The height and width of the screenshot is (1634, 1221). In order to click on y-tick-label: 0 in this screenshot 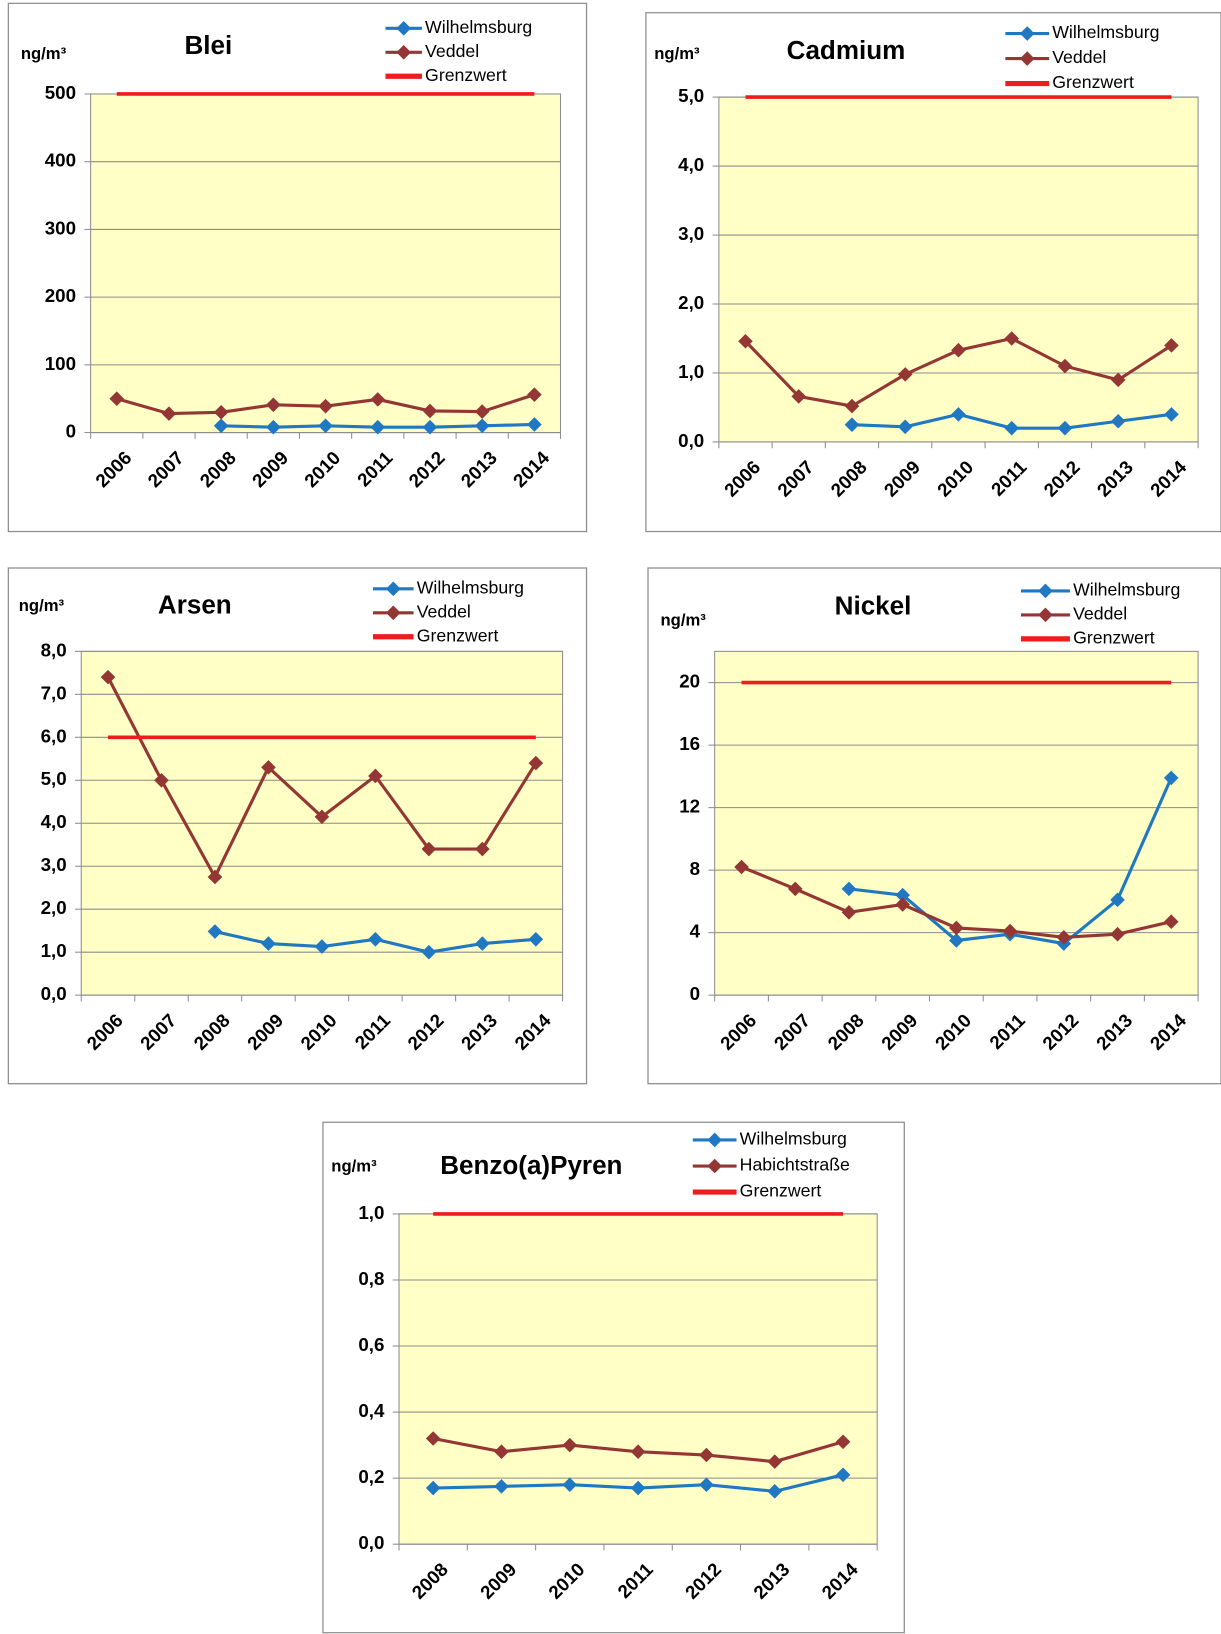, I will do `click(695, 993)`.